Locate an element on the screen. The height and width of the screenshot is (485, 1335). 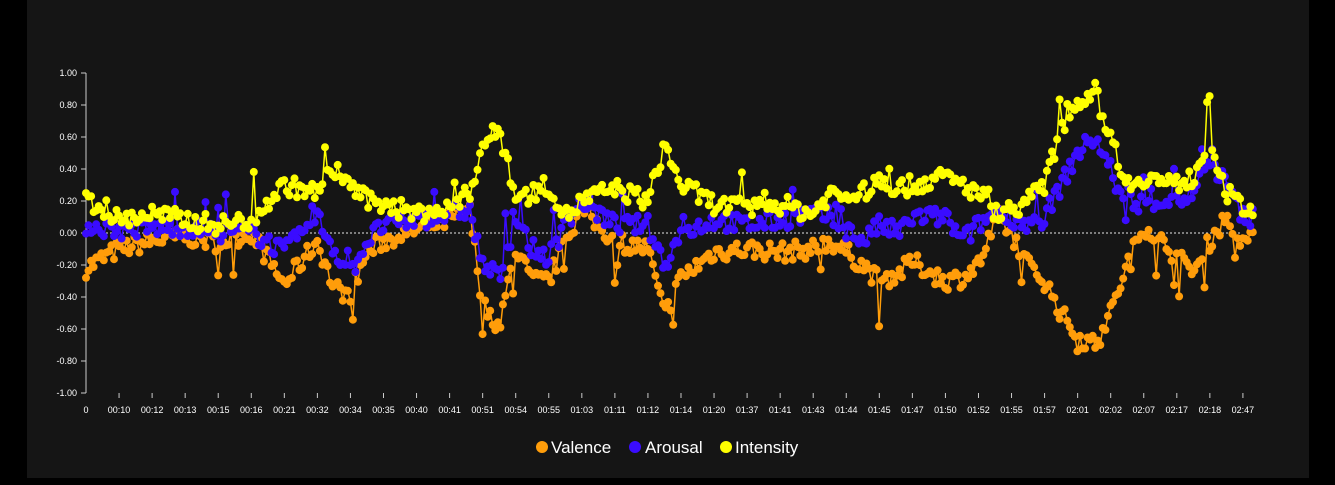
x-tick-label: 02:18 is located at coordinates (1210, 410).